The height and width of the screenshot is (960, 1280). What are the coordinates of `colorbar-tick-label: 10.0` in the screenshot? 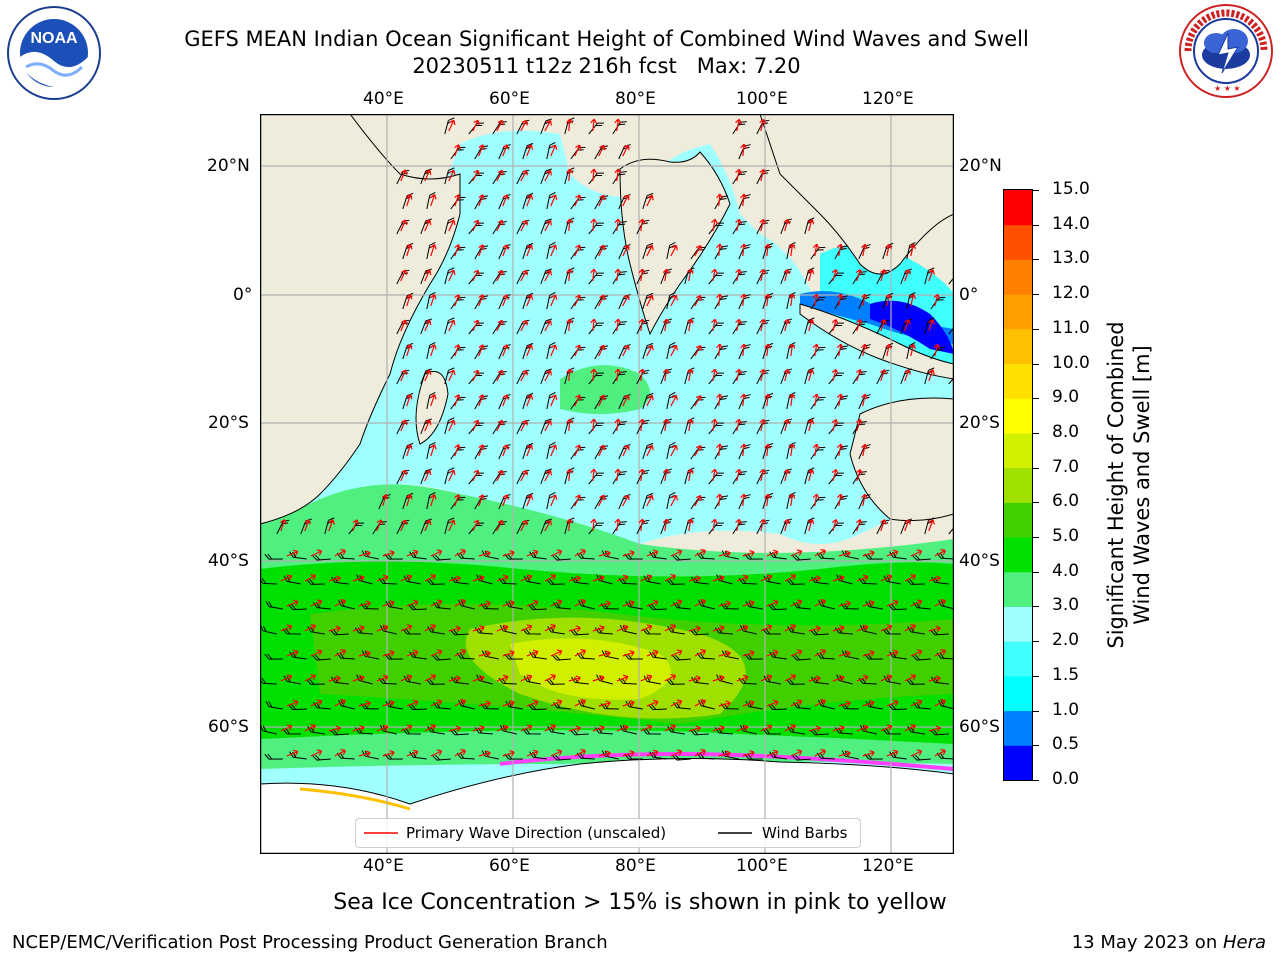 It's located at (1071, 362).